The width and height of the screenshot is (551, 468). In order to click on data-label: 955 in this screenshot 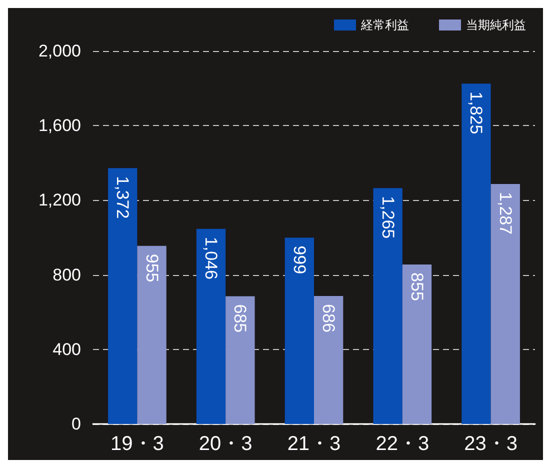, I will do `click(152, 268)`.